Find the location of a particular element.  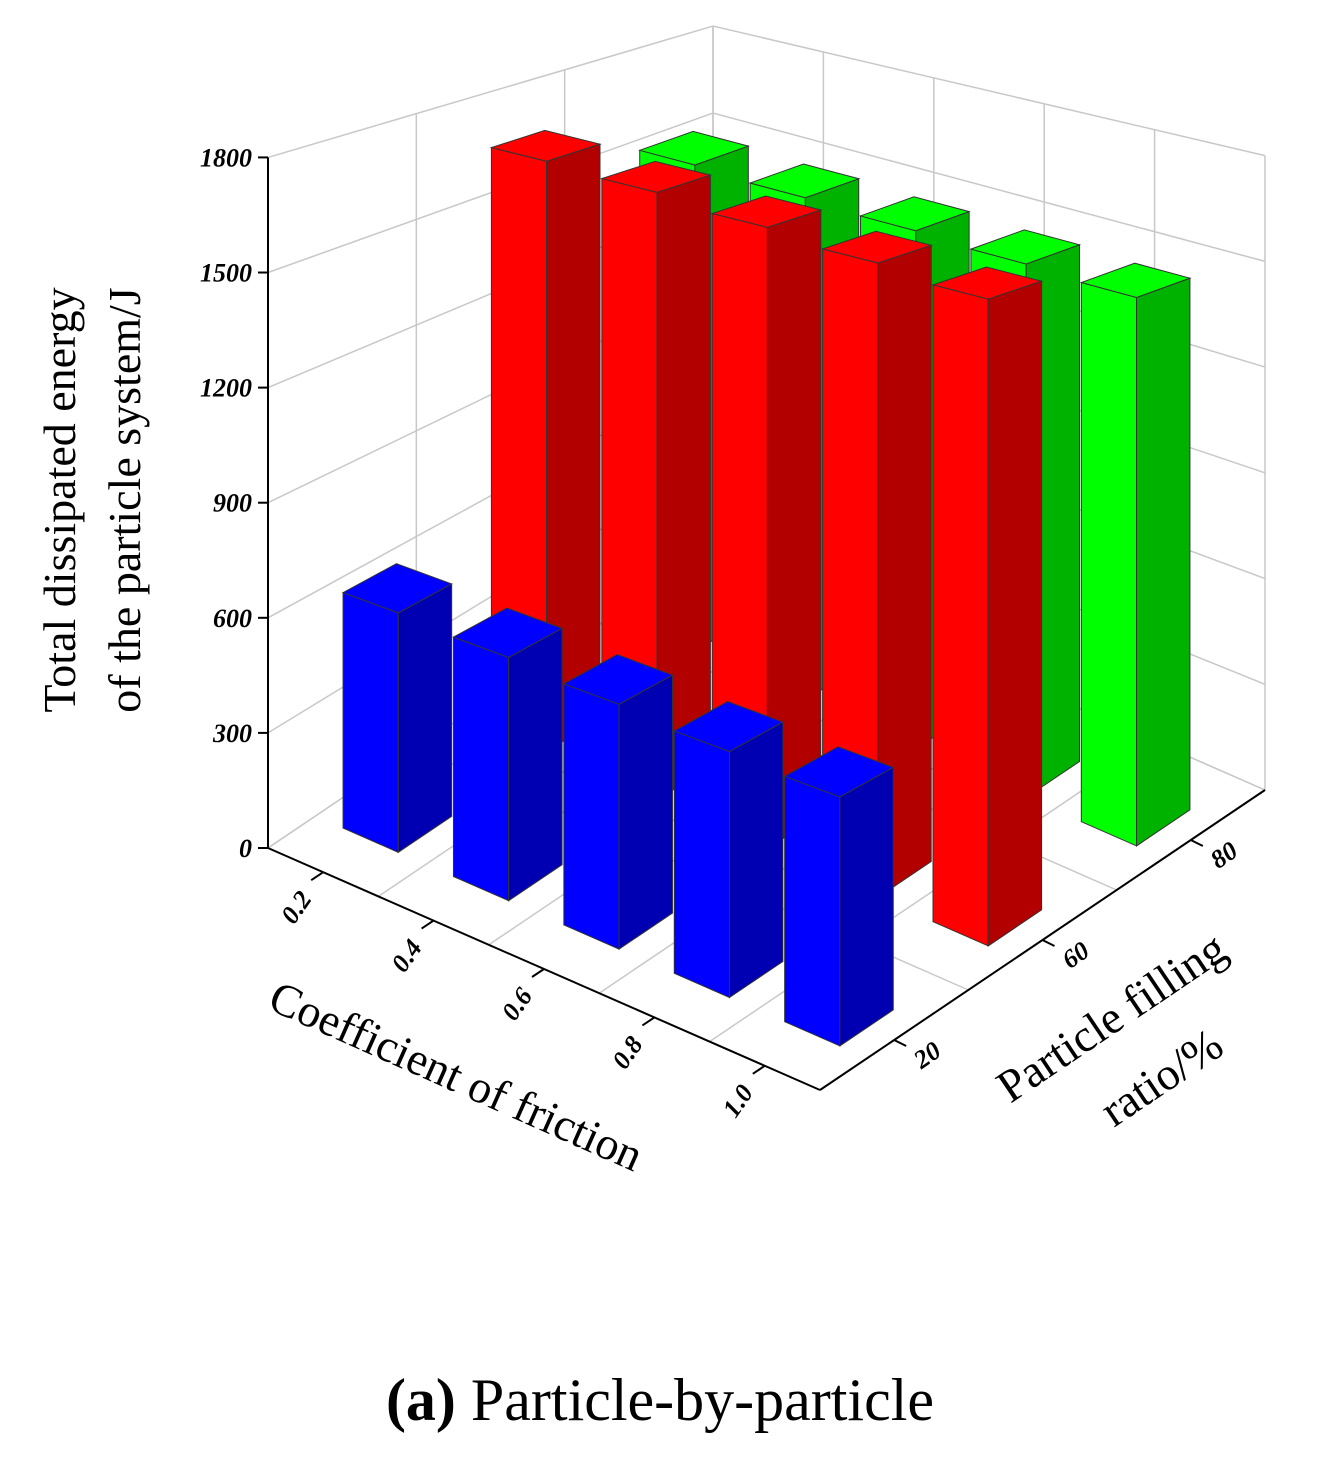

caption-label: (a) is located at coordinates (421, 1400).